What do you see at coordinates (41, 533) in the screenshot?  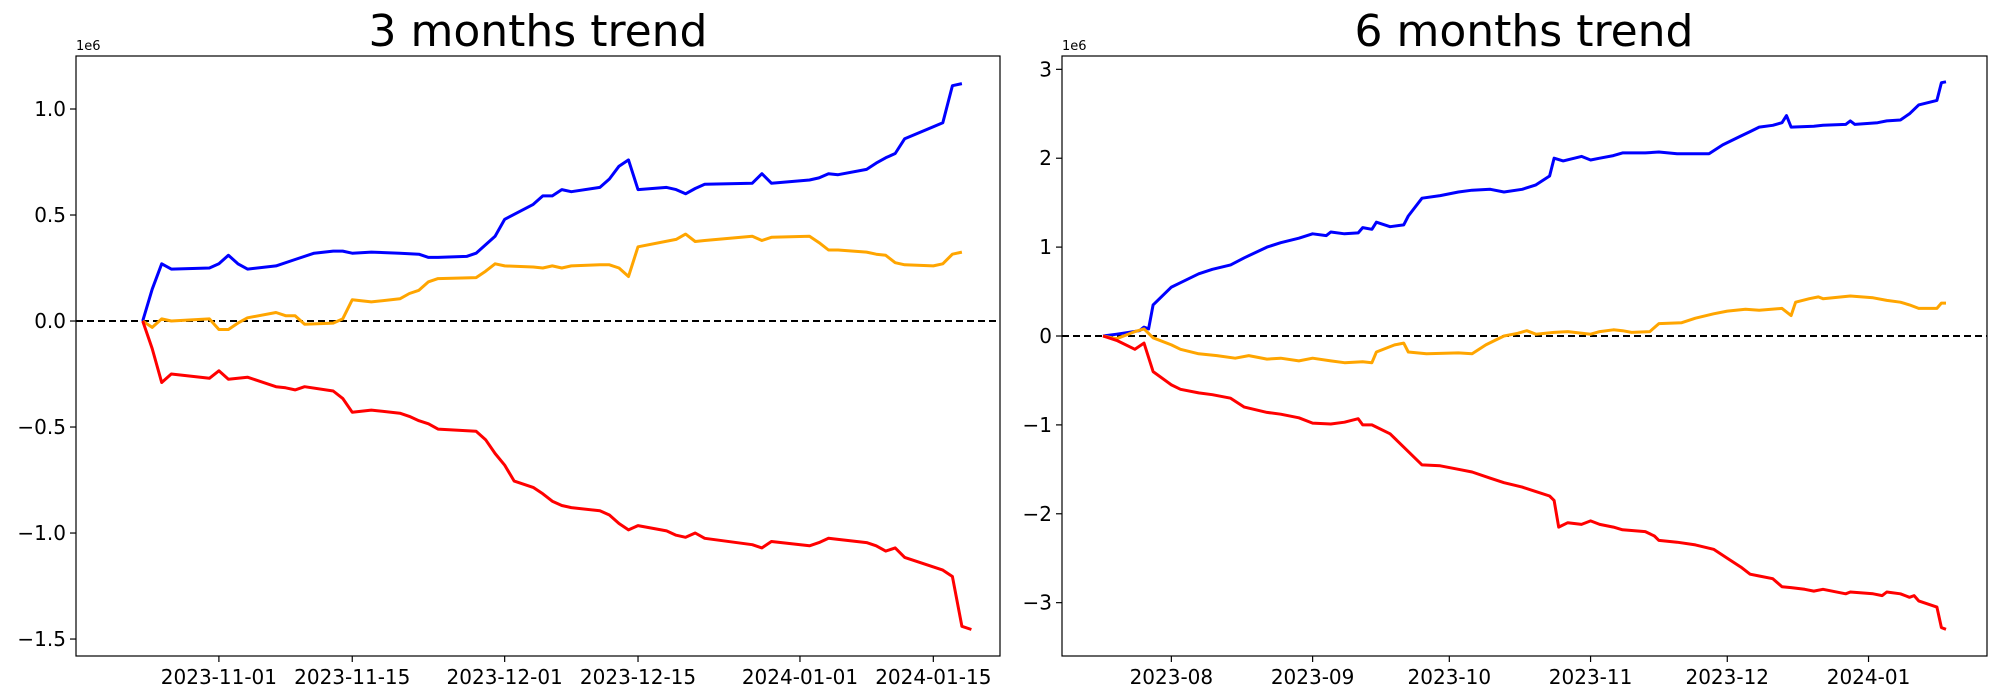 I see `y-tick-label: −1.0` at bounding box center [41, 533].